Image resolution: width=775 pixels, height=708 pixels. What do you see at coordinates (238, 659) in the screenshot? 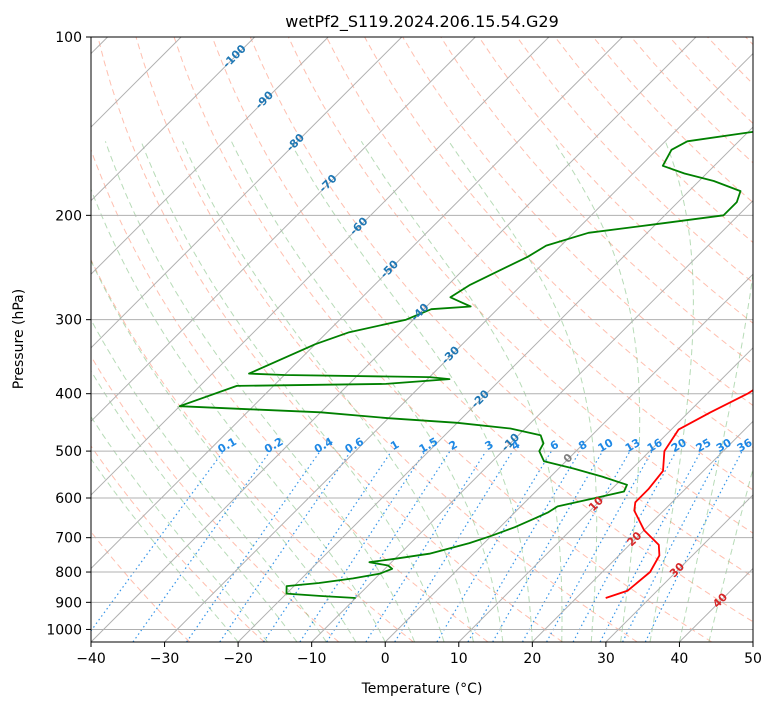
I see `x-tick-label: −20` at bounding box center [238, 659].